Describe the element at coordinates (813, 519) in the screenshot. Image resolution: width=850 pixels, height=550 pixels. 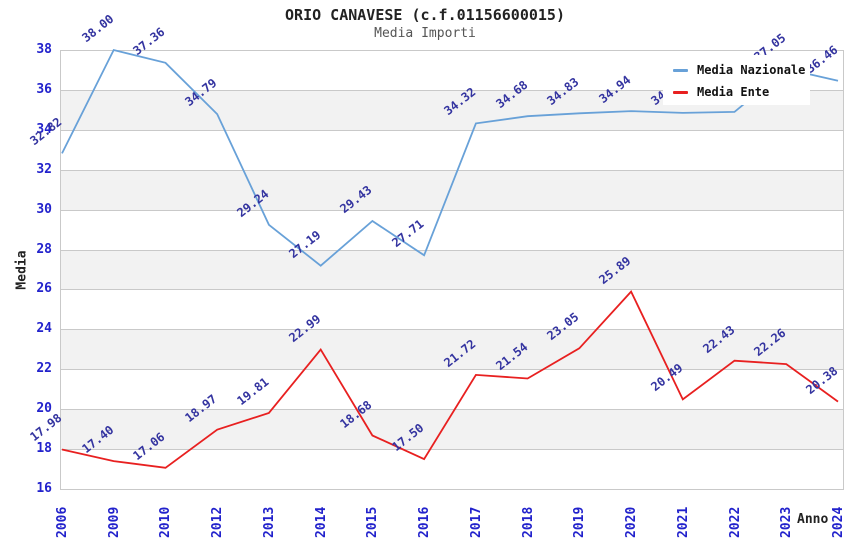
I see `x-axis-title: Anno` at that location.